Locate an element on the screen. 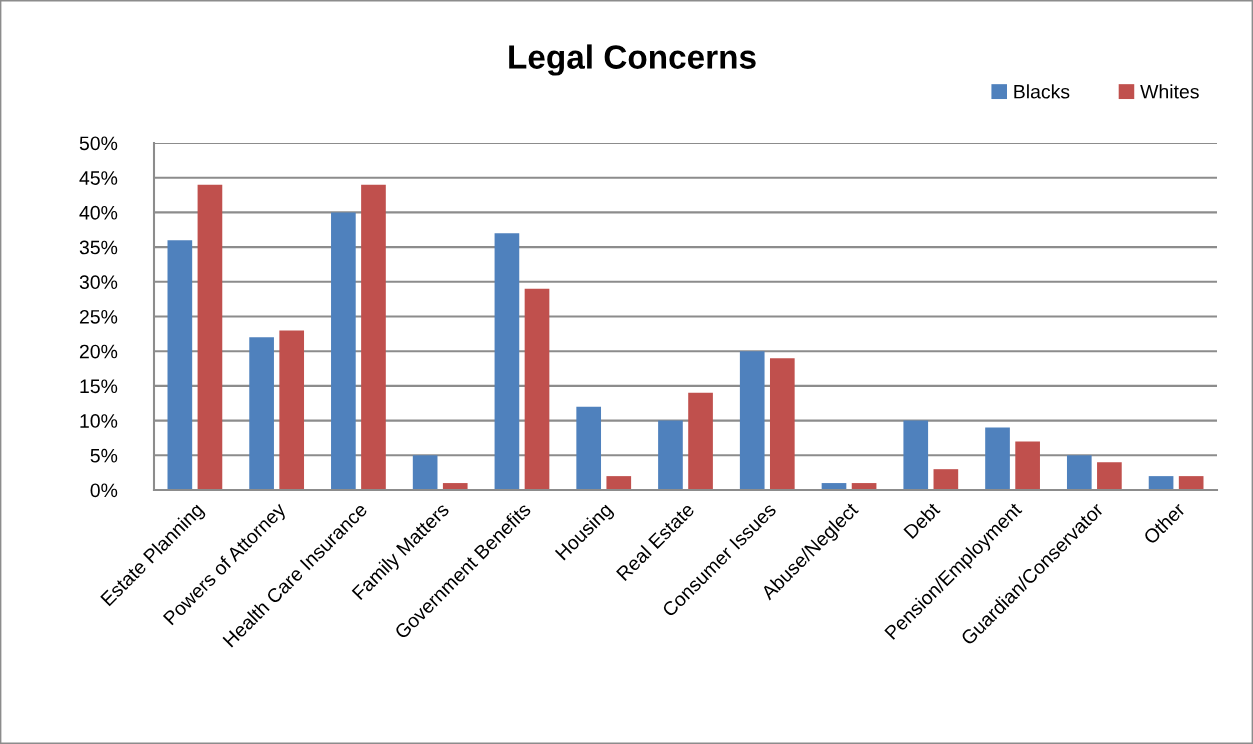 The height and width of the screenshot is (744, 1253). legend-label: Blacks is located at coordinates (1042, 91).